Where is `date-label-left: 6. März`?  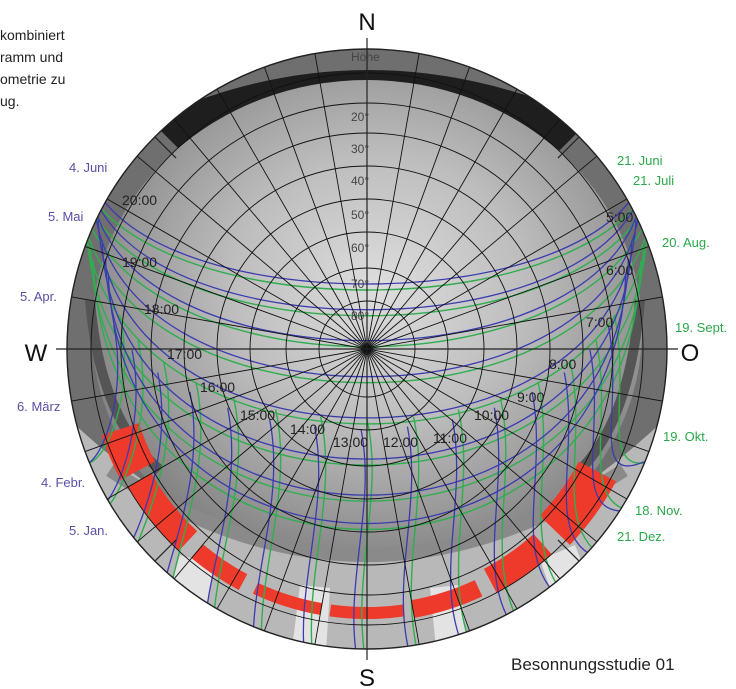
date-label-left: 6. März is located at coordinates (38, 406).